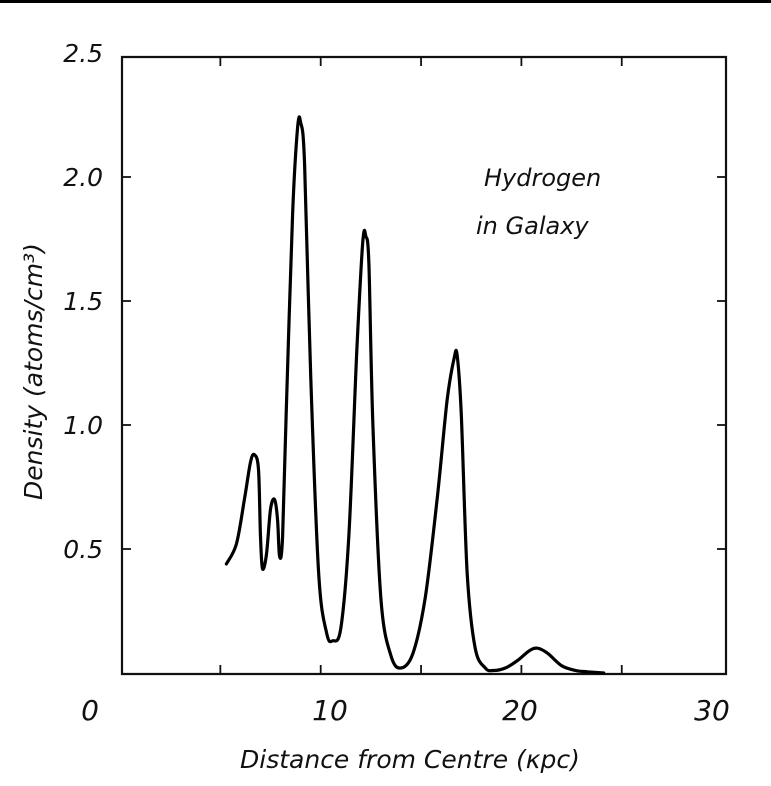 This screenshot has width=771, height=786. What do you see at coordinates (532, 226) in the screenshot?
I see `annotation-line-2: in Galaxy` at bounding box center [532, 226].